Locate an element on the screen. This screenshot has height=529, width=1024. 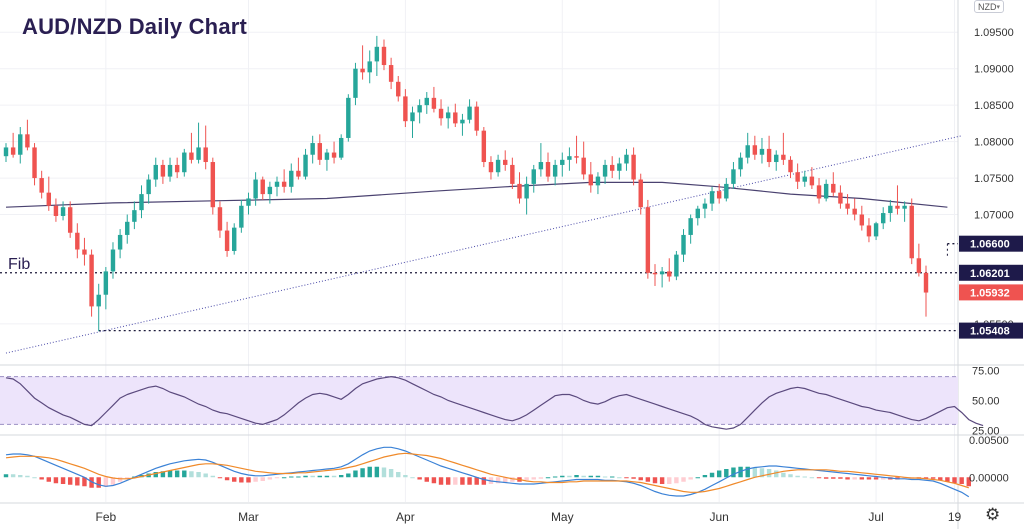
currency-label: NZD is located at coordinates (987, 7).